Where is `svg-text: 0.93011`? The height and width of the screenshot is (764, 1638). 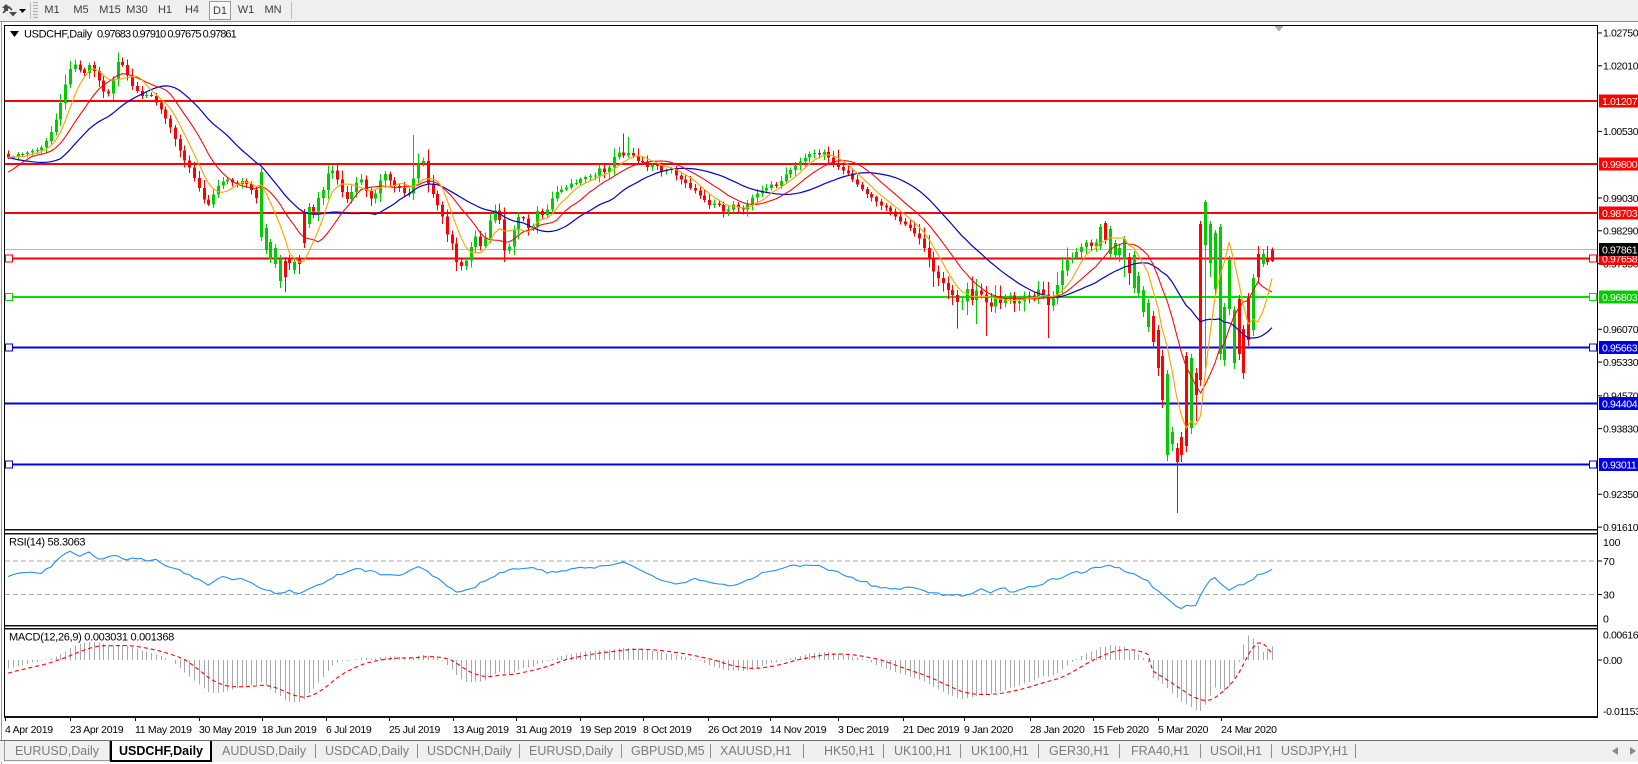
svg-text: 0.93011 is located at coordinates (1619, 465).